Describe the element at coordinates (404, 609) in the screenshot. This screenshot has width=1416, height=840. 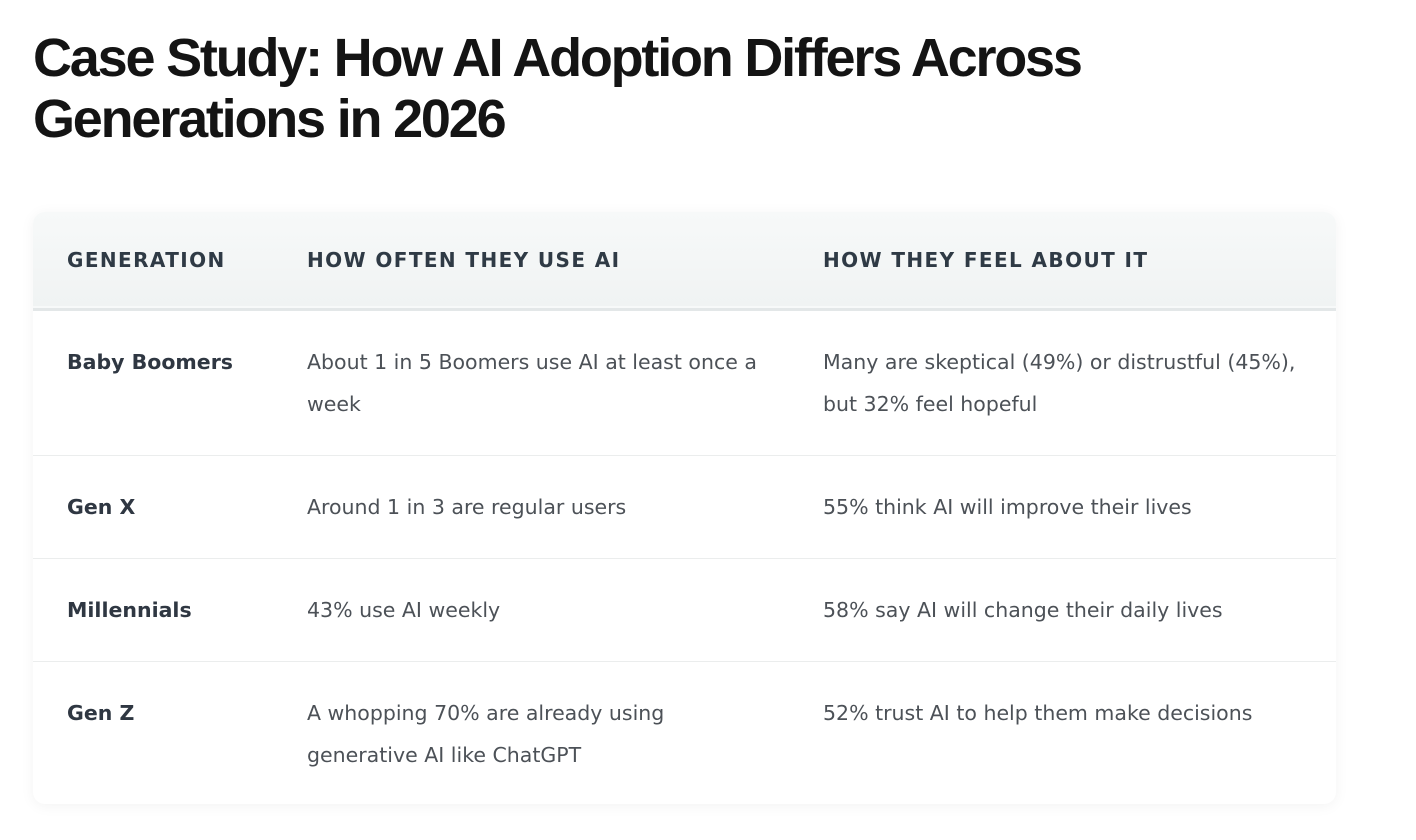
I see `usage-cell: 43% use AI weekly` at that location.